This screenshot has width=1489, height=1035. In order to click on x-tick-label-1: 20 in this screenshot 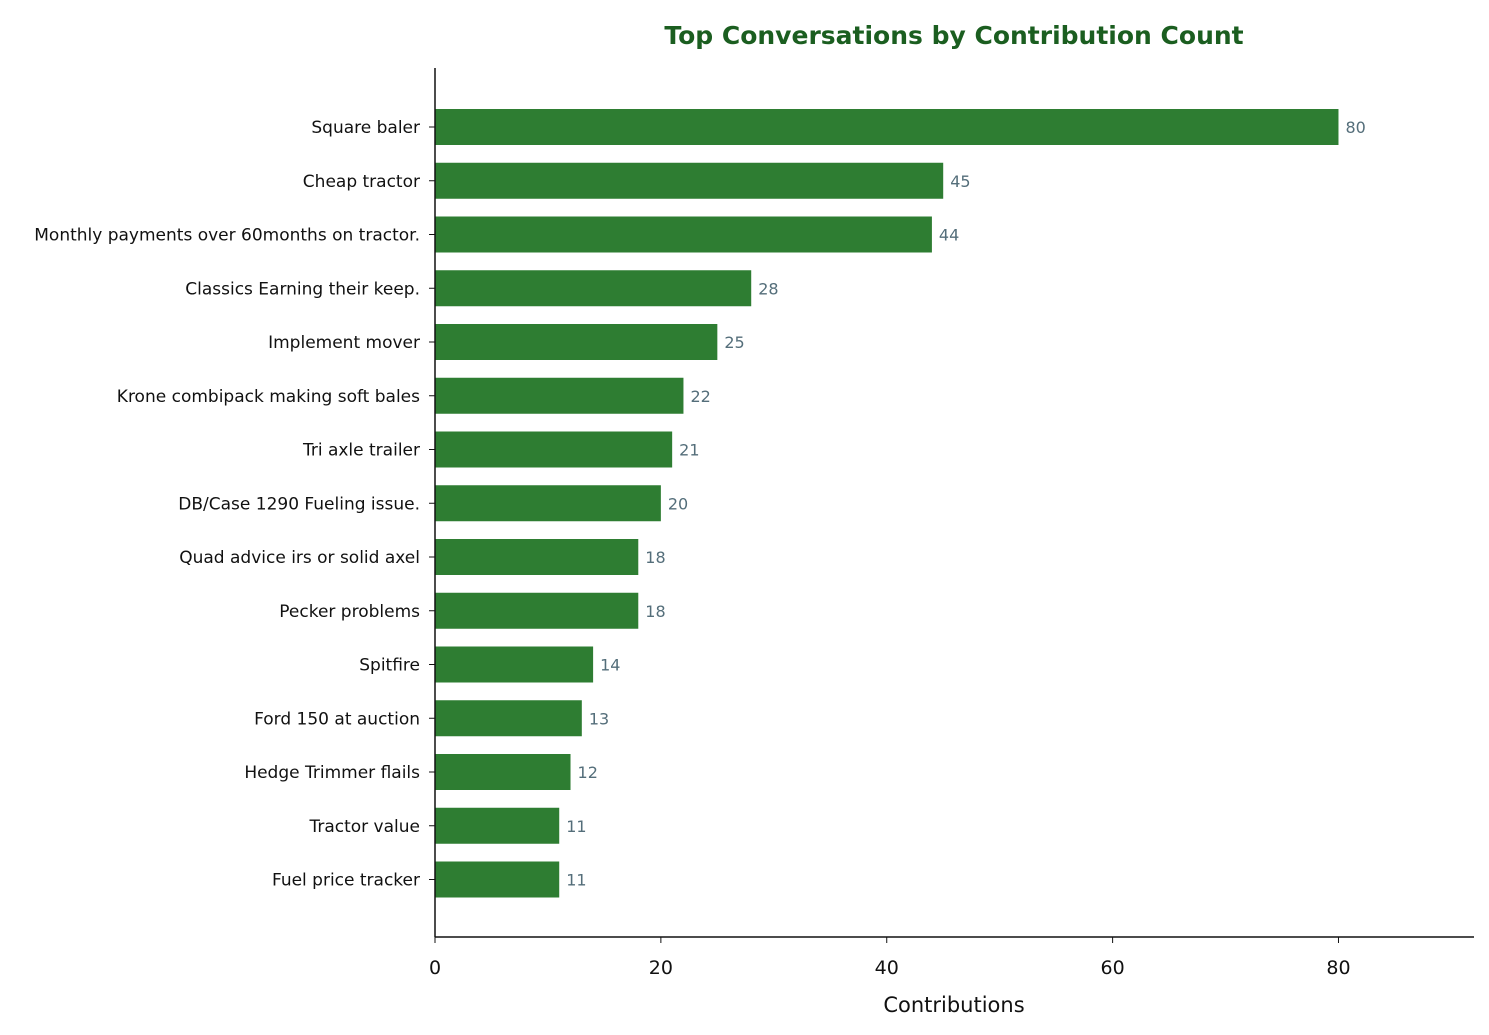, I will do `click(661, 968)`.